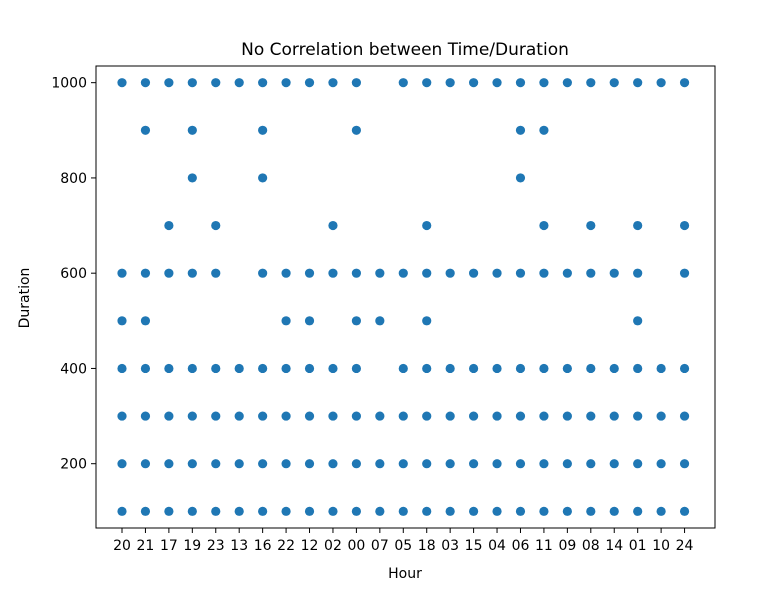  I want to click on x-tick-label: 22, so click(286, 546).